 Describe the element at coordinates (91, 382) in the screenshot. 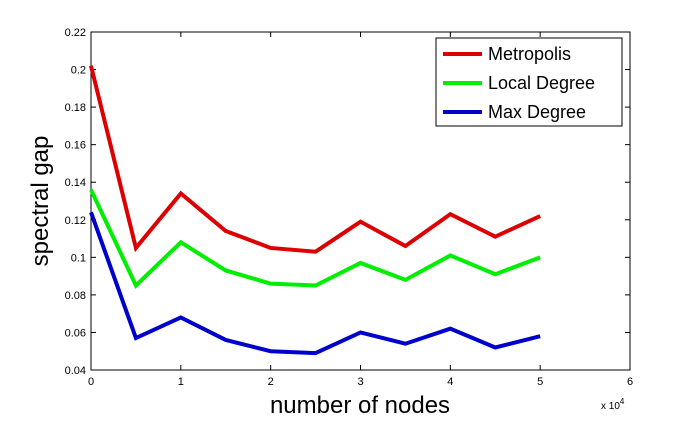

I see `x-tick-label: 0` at that location.